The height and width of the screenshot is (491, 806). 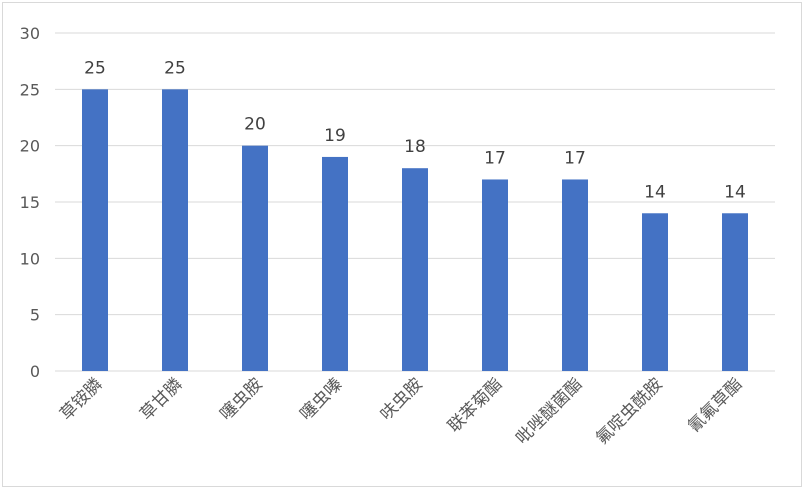 What do you see at coordinates (321, 399) in the screenshot?
I see `x-category-label: 噻虫嗪` at bounding box center [321, 399].